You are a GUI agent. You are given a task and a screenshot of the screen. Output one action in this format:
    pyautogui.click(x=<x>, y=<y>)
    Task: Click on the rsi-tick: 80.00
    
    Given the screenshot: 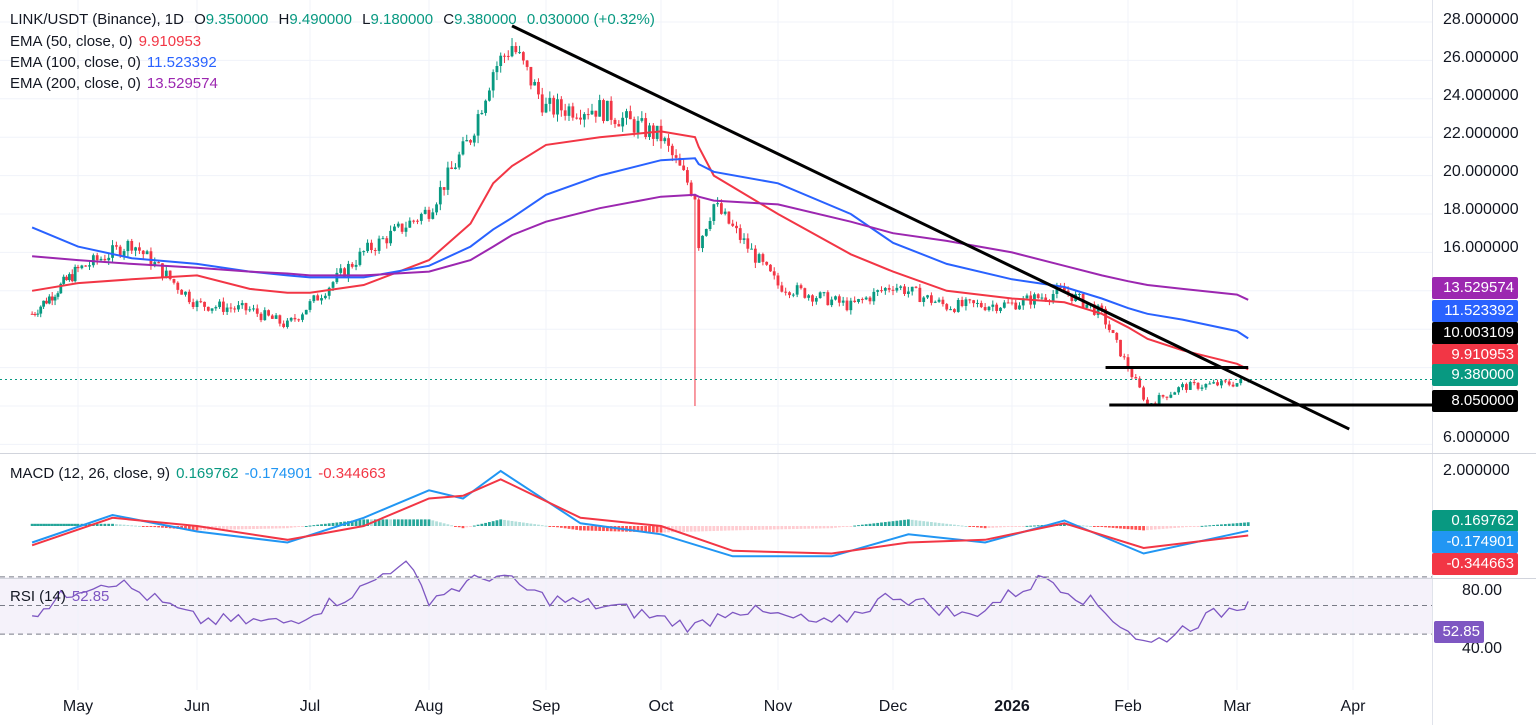 What is the action you would take?
    pyautogui.click(x=1482, y=590)
    